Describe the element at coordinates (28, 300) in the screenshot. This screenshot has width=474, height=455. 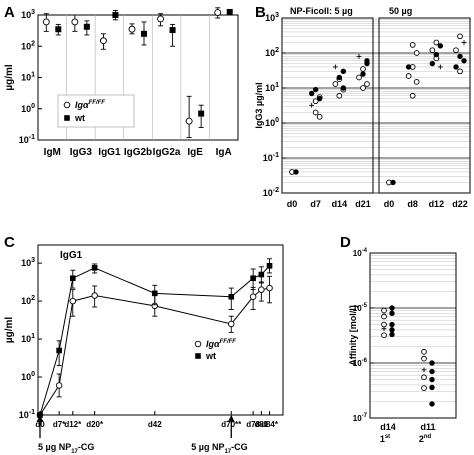
I see `panel-c-y-tick-label: 10²` at that location.